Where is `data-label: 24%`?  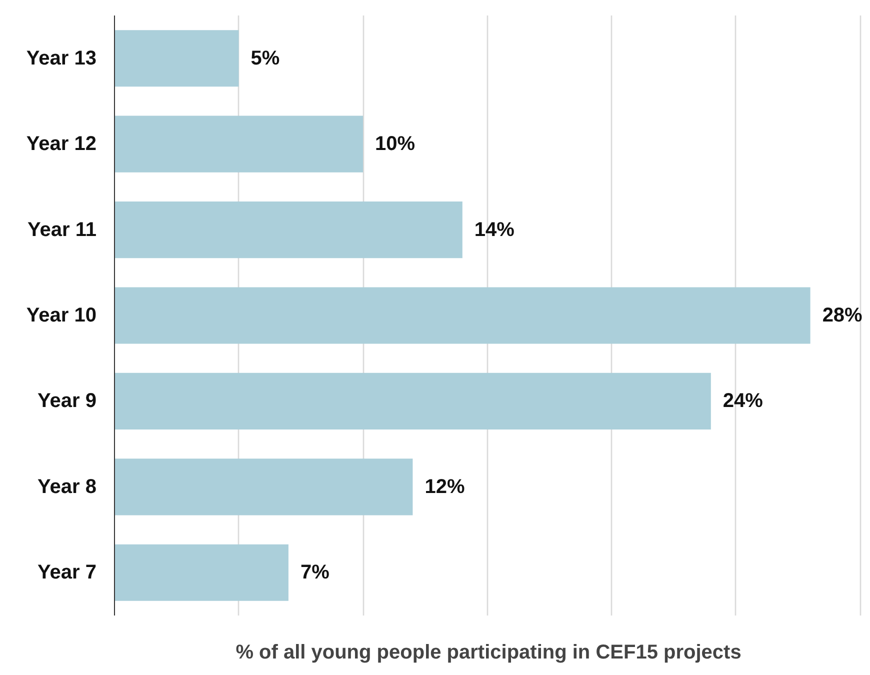 data-label: 24% is located at coordinates (743, 401).